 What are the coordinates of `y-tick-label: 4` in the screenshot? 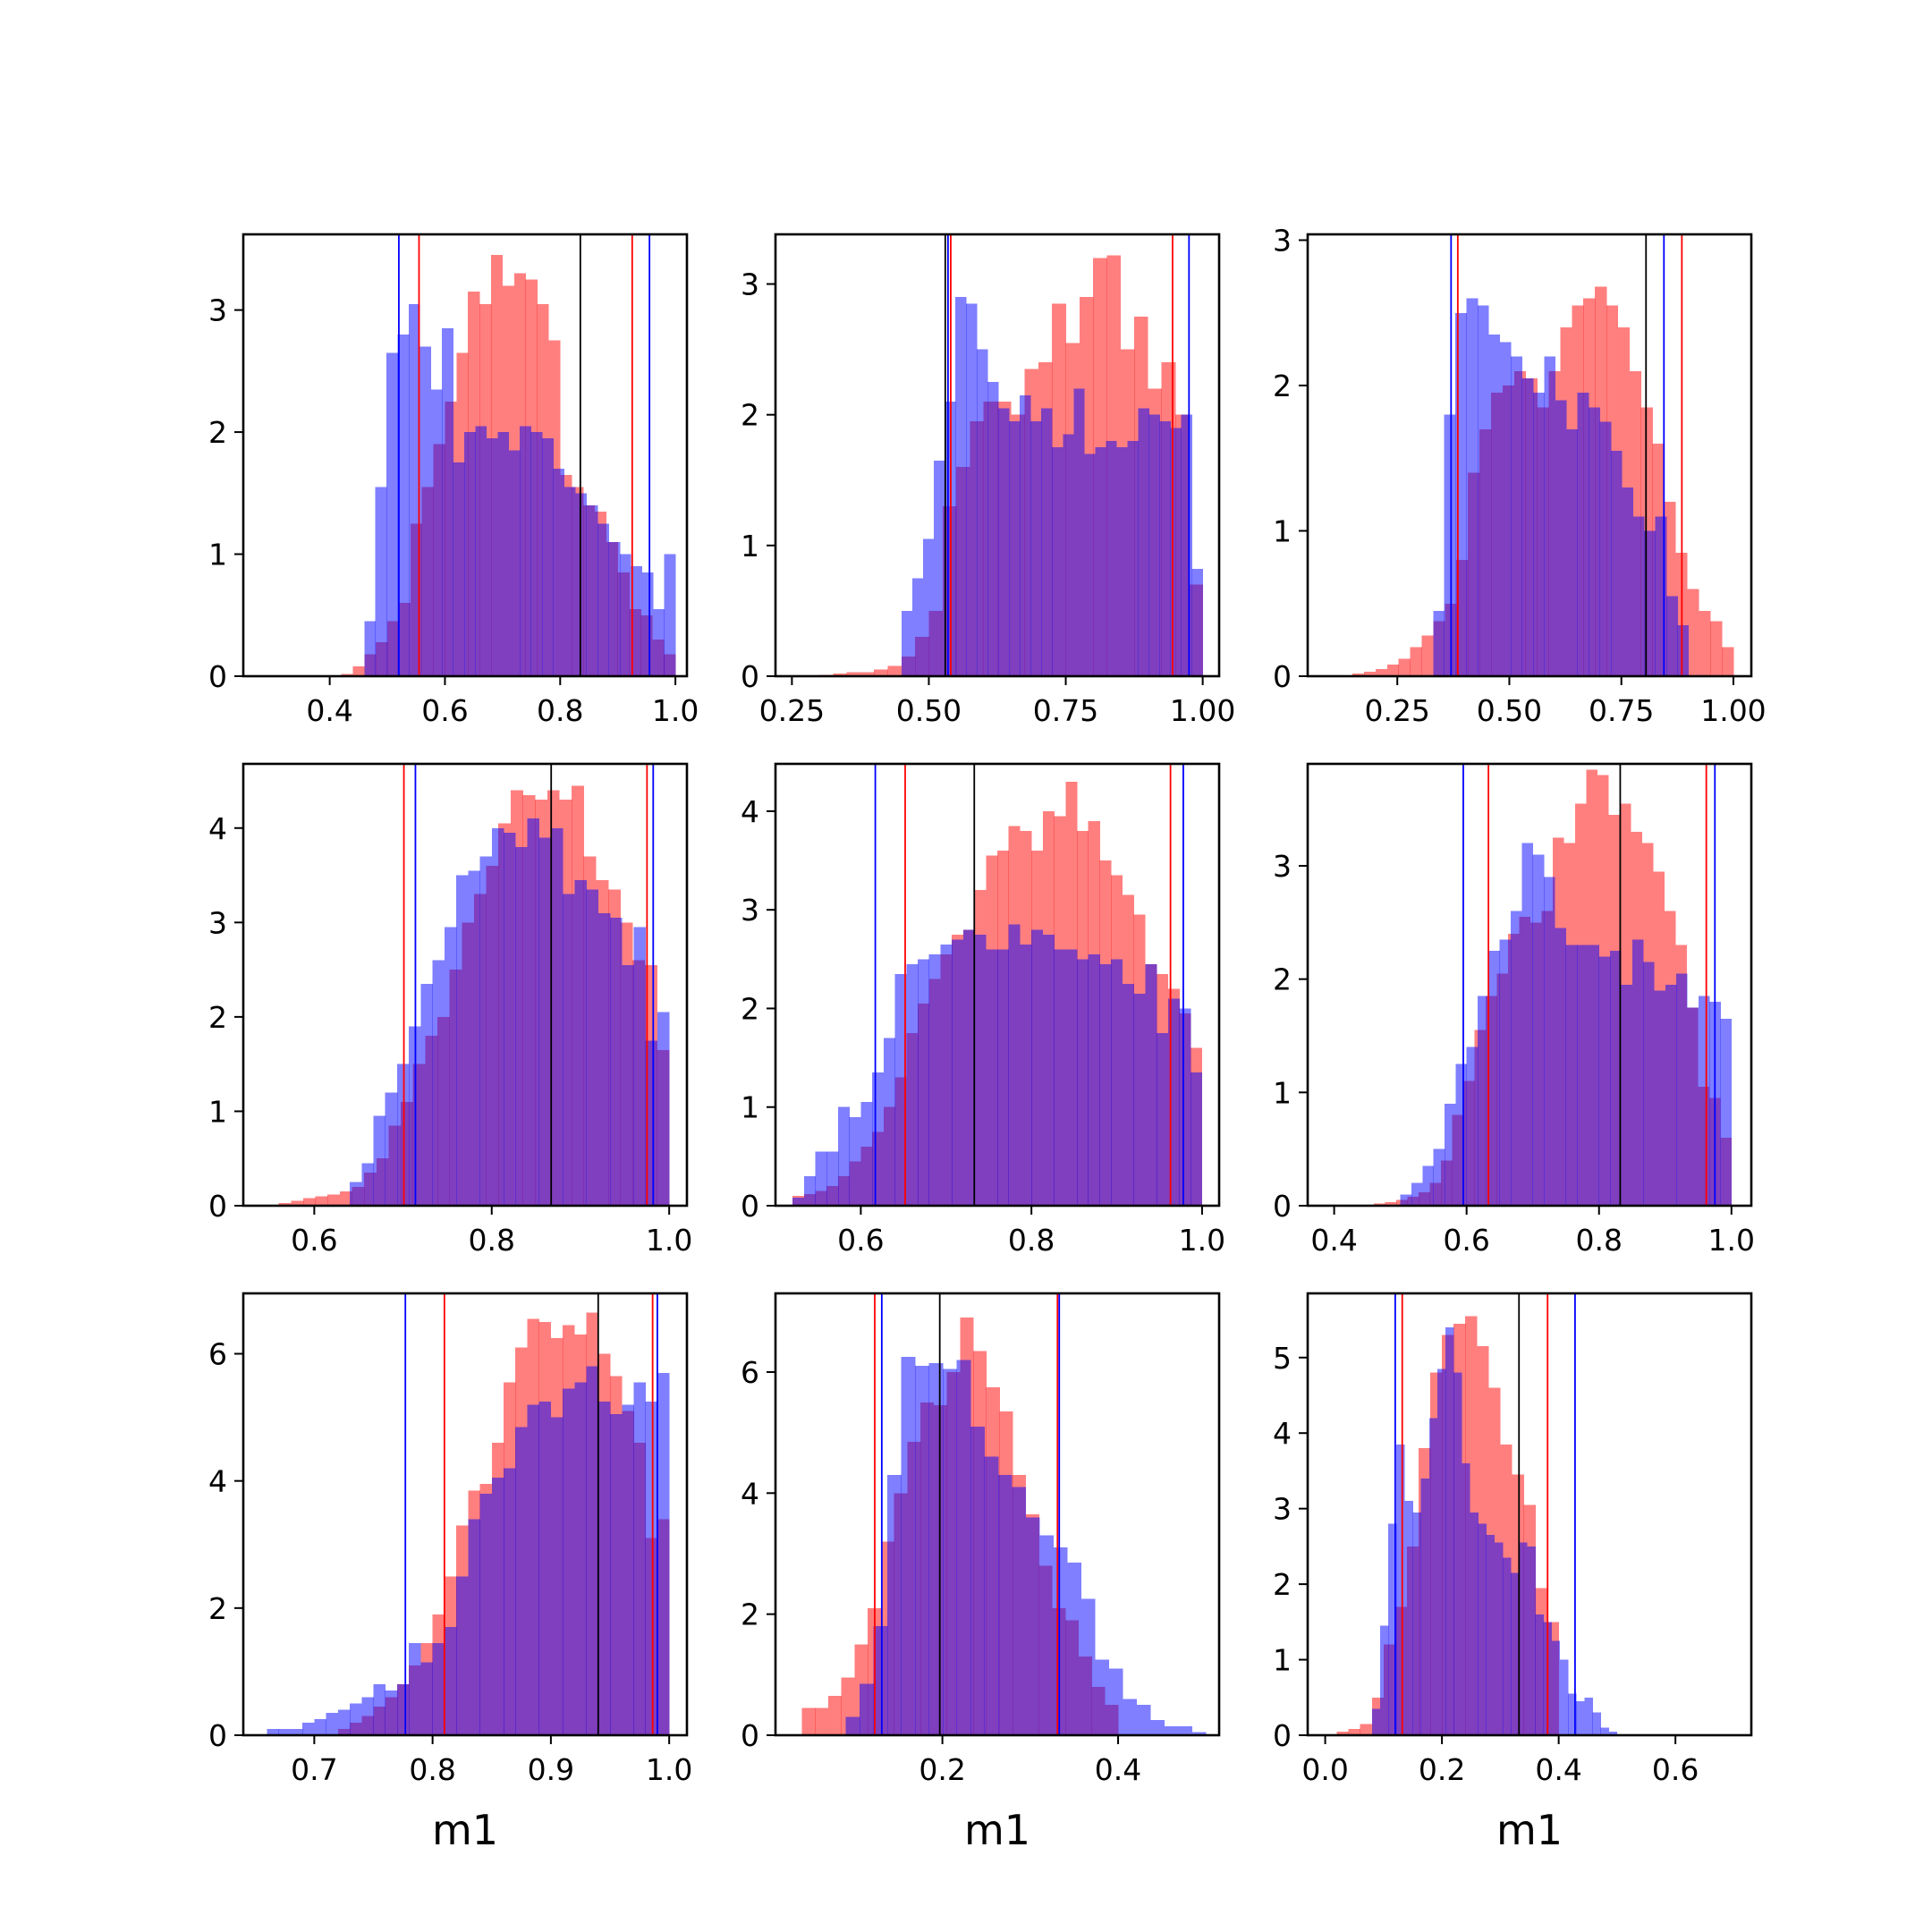 It's located at (1282, 1433).